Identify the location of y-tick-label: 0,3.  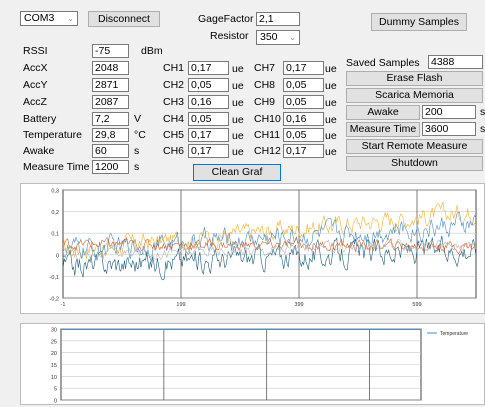
(55, 192).